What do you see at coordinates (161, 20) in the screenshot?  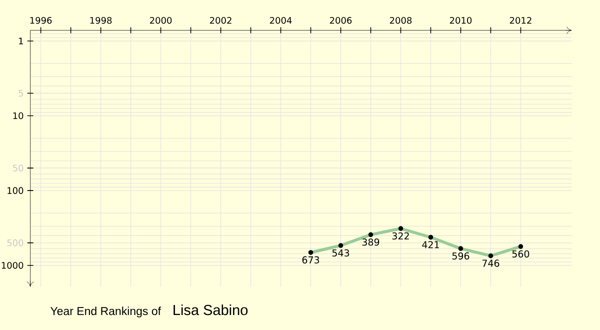 I see `x-tick-label: 2000` at bounding box center [161, 20].